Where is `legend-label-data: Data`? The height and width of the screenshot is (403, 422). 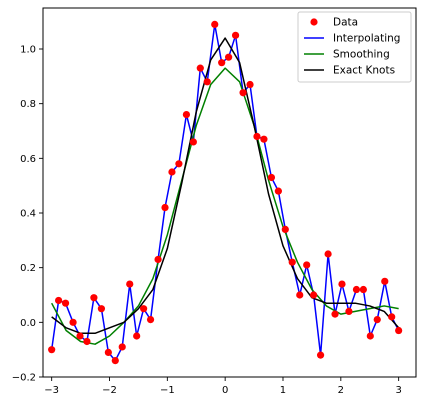 legend-label-data: Data is located at coordinates (345, 23).